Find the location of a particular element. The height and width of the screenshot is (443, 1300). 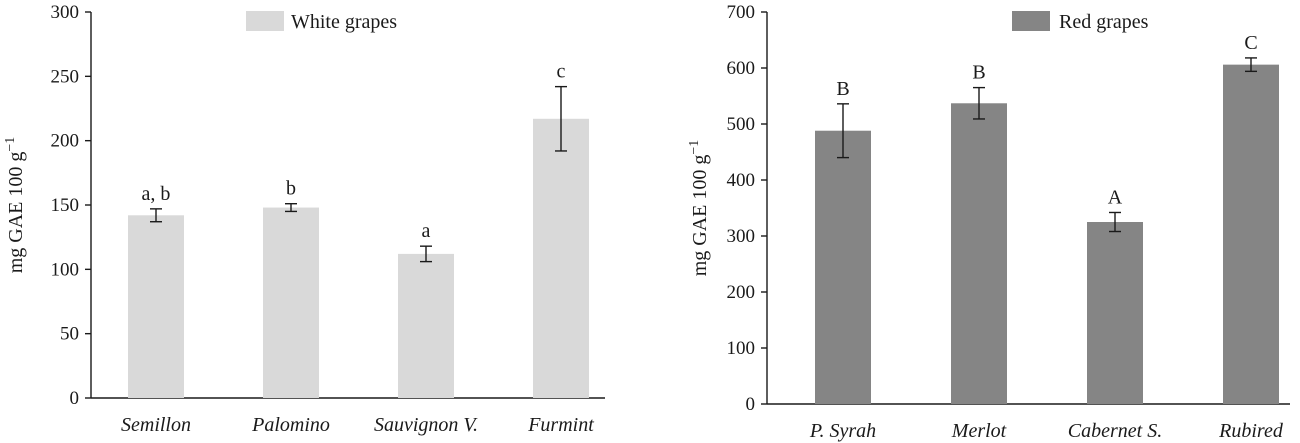

significance-letter: c is located at coordinates (561, 72).